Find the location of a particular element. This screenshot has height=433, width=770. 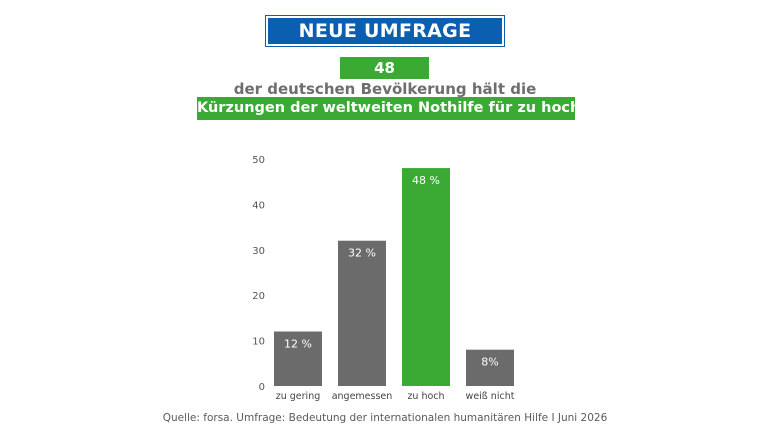

highlight-percentage: 48 Prozent is located at coordinates (384, 78).